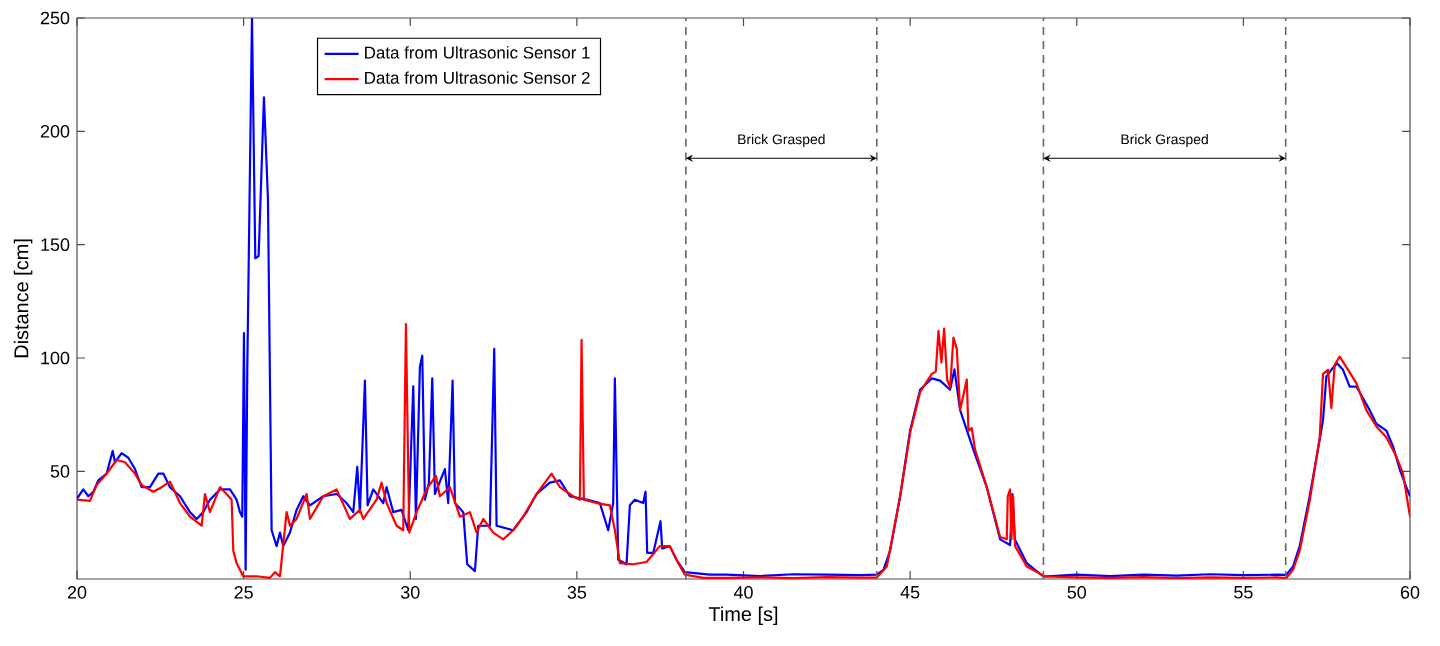 Image resolution: width=1440 pixels, height=646 pixels. What do you see at coordinates (55, 245) in the screenshot?
I see `y-tick-label: 150` at bounding box center [55, 245].